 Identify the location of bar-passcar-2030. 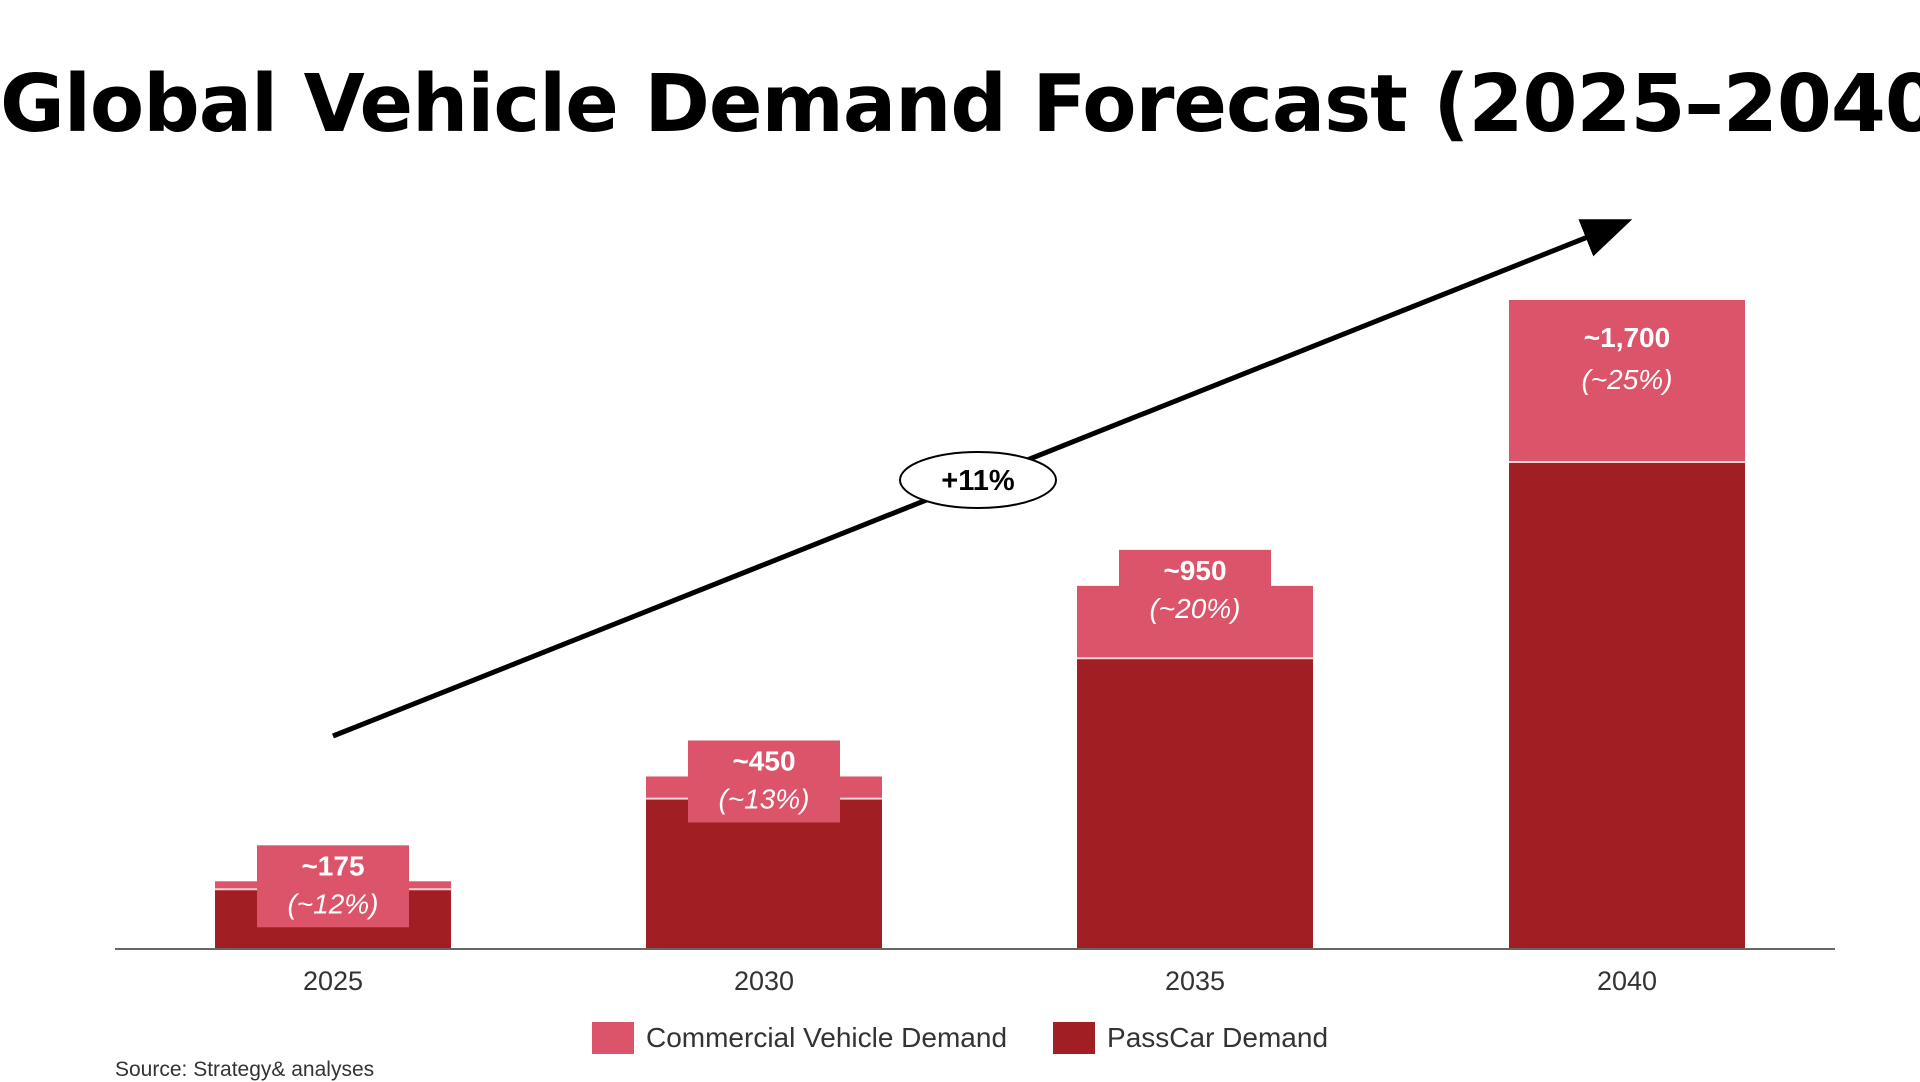
(764, 873).